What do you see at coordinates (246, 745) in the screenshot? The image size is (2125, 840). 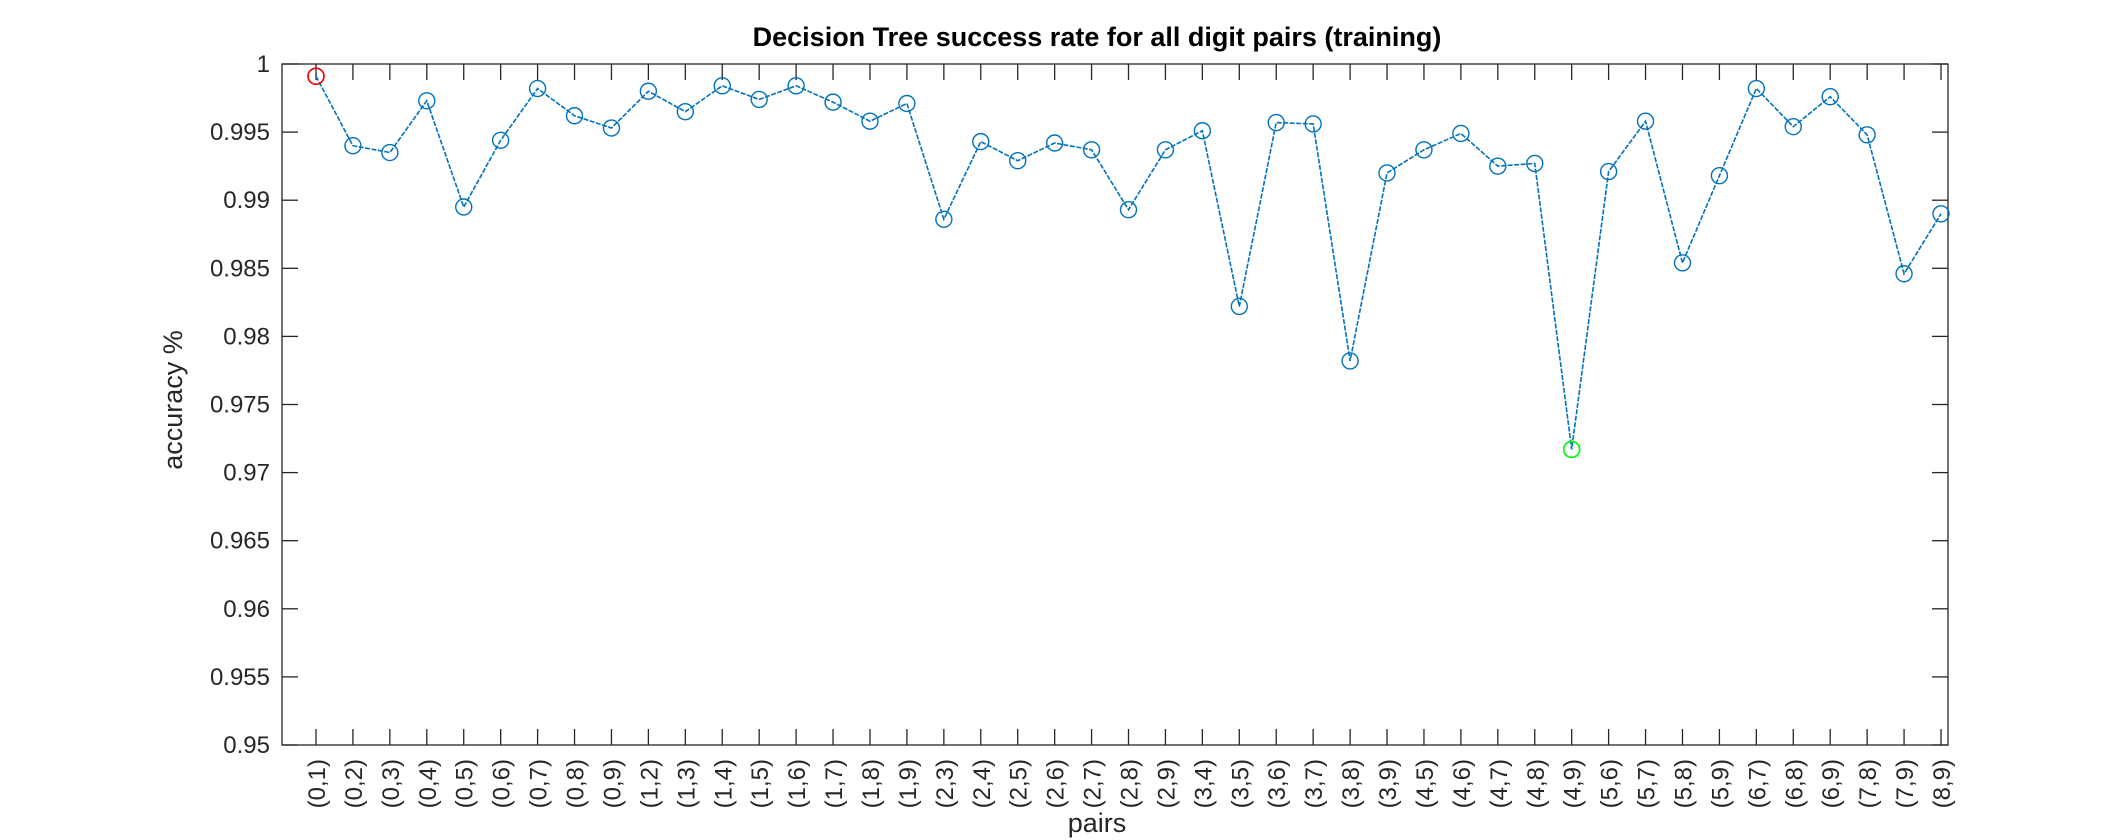 I see `y-tick-label: 0.95` at bounding box center [246, 745].